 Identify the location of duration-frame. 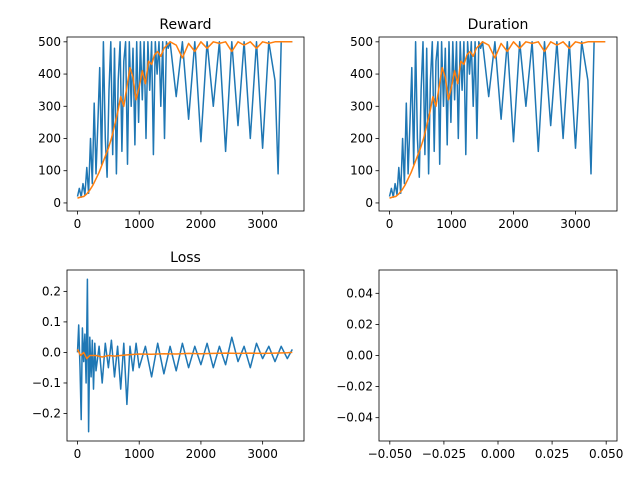
(498, 124).